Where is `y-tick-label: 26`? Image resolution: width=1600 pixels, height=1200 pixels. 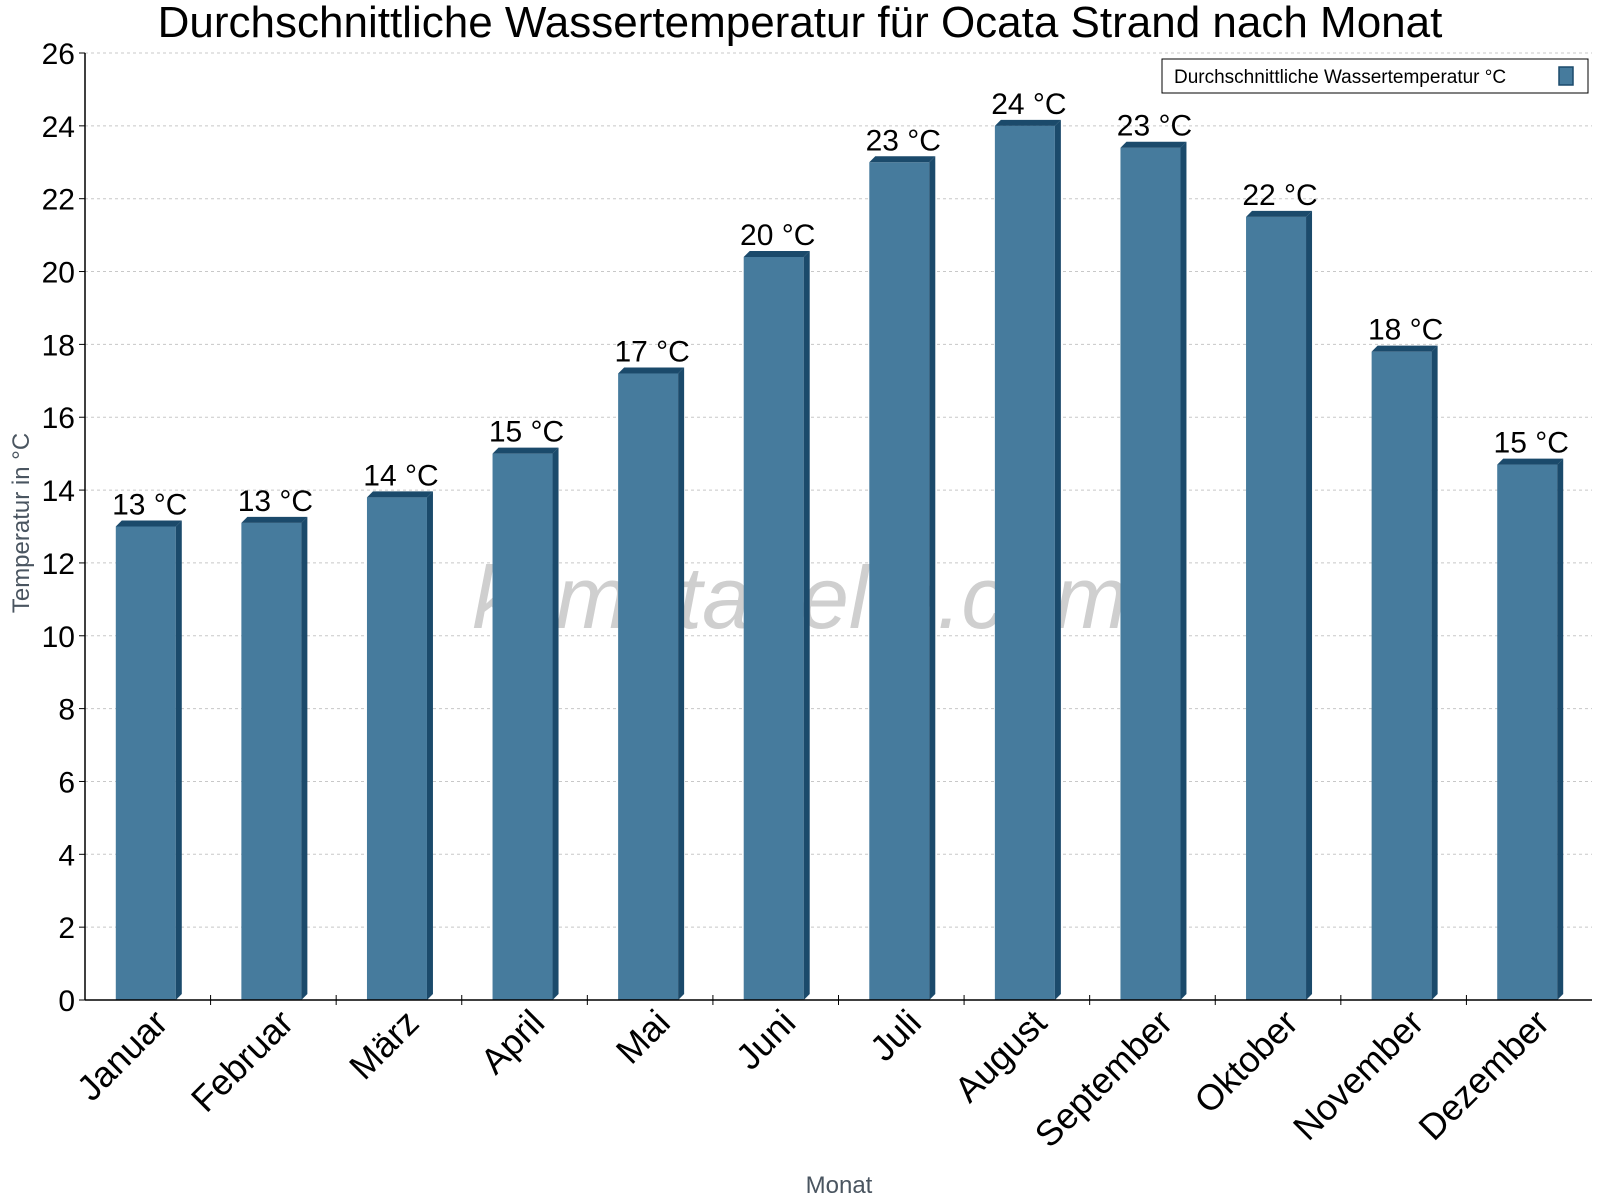 y-tick-label: 26 is located at coordinates (58, 54).